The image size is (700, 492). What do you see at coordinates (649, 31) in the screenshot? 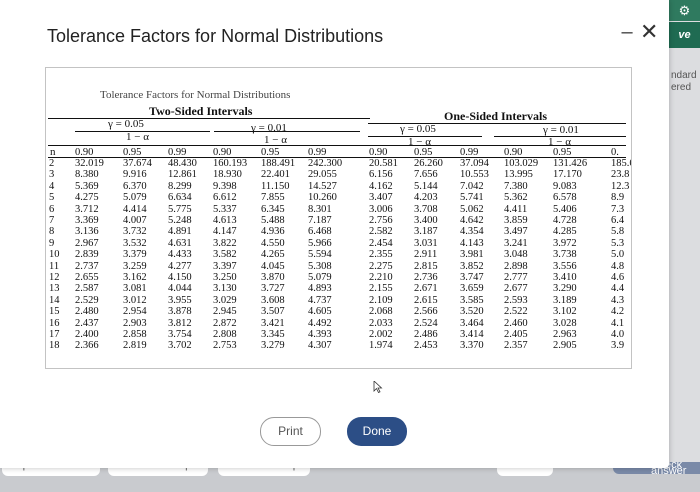
I see `close-icon: ✕` at bounding box center [649, 31].